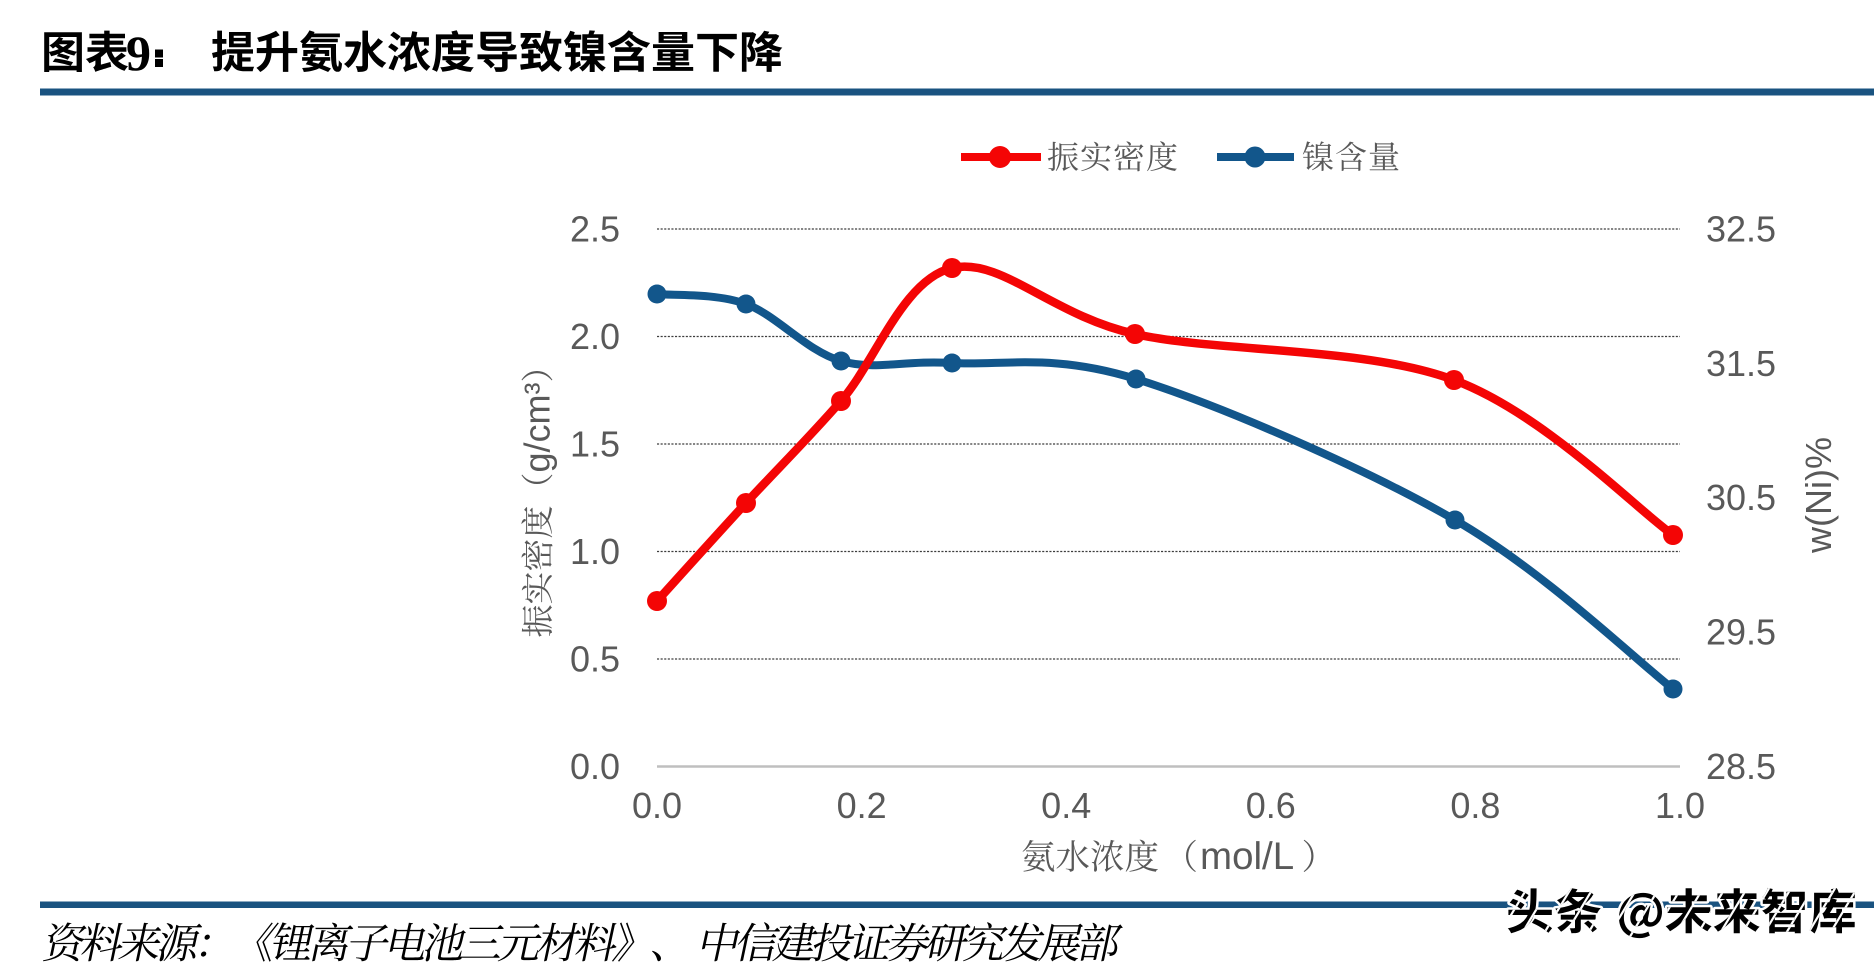  Describe the element at coordinates (862, 805) in the screenshot. I see `svg-text: 0.2` at that location.